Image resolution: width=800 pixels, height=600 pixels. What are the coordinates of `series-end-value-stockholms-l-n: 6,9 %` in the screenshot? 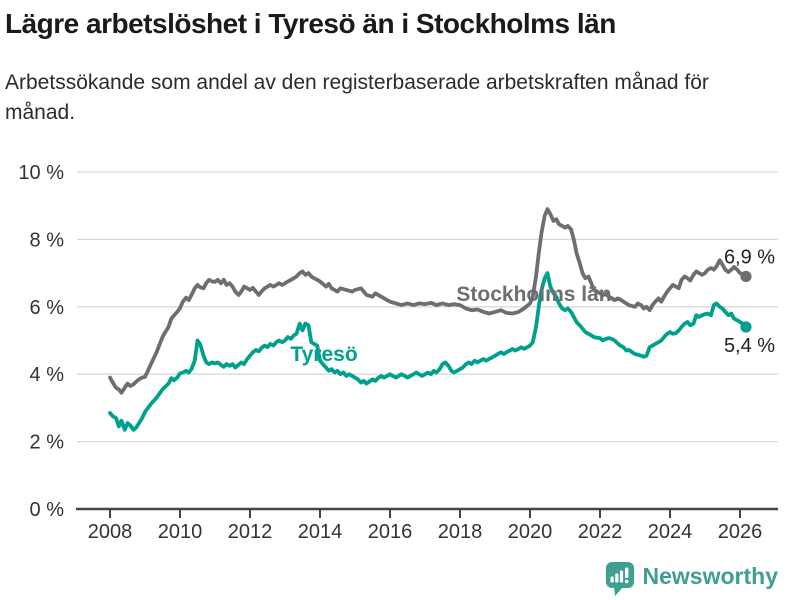 It's located at (749, 257).